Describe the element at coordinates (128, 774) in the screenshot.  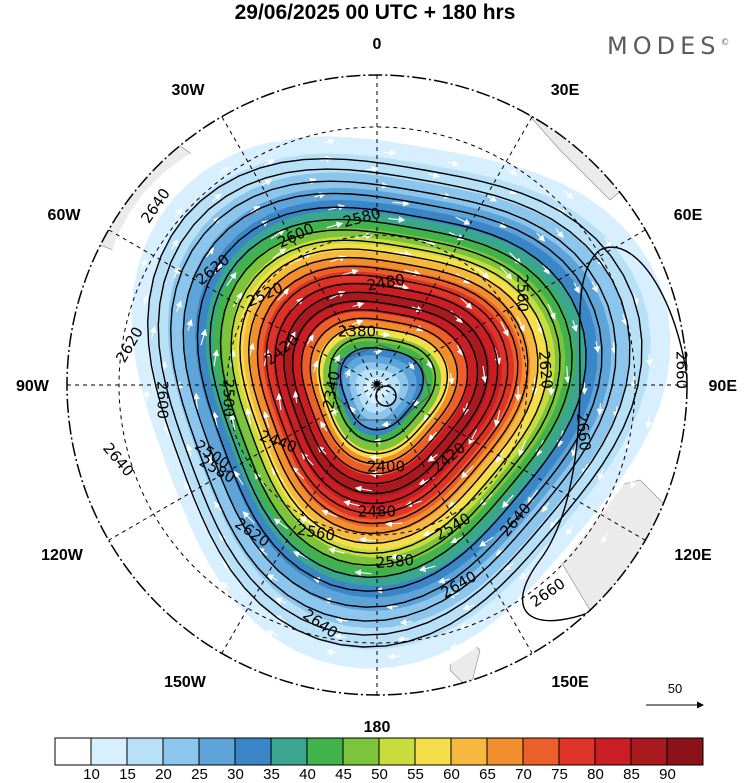
I see `colorbar-tick-label: 15` at that location.